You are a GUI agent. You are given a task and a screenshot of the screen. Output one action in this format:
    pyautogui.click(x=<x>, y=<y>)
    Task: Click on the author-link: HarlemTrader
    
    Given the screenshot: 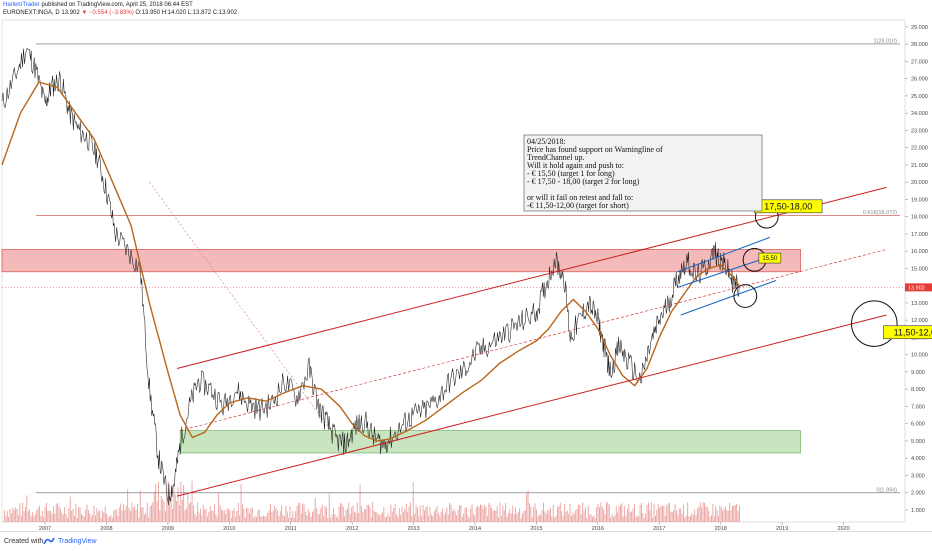 What is the action you would take?
    pyautogui.click(x=21, y=5)
    